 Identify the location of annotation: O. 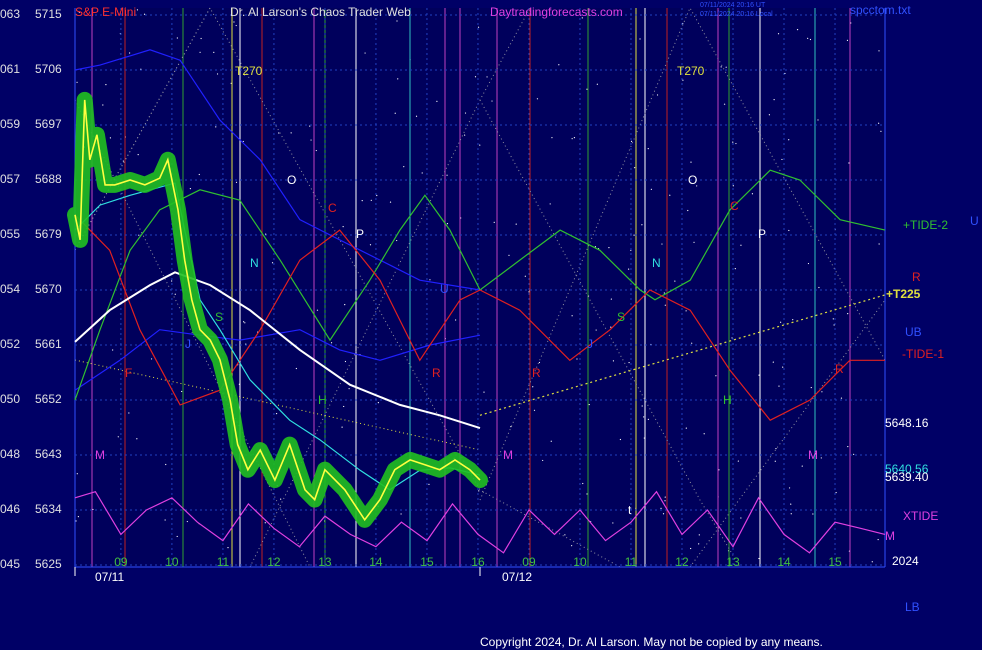
(692, 180).